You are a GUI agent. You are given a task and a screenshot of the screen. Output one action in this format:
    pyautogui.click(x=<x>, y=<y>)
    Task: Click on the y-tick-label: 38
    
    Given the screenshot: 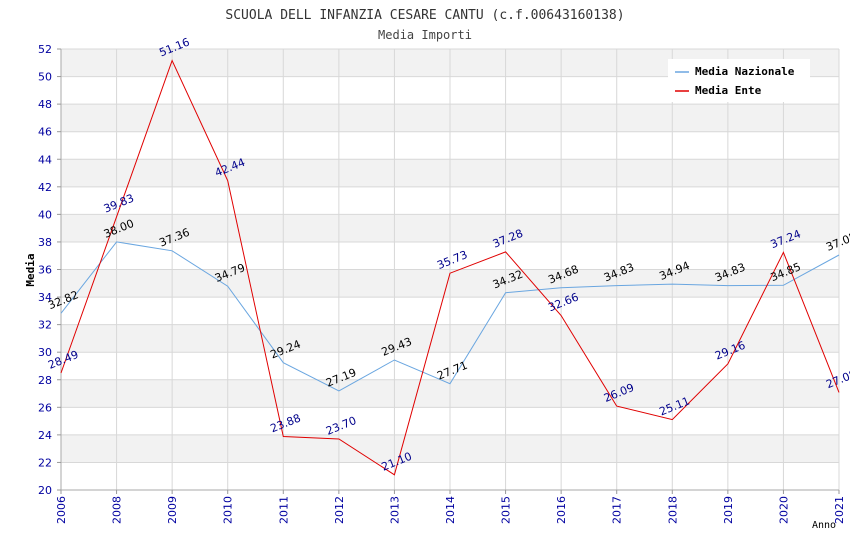 What is the action you would take?
    pyautogui.click(x=45, y=242)
    